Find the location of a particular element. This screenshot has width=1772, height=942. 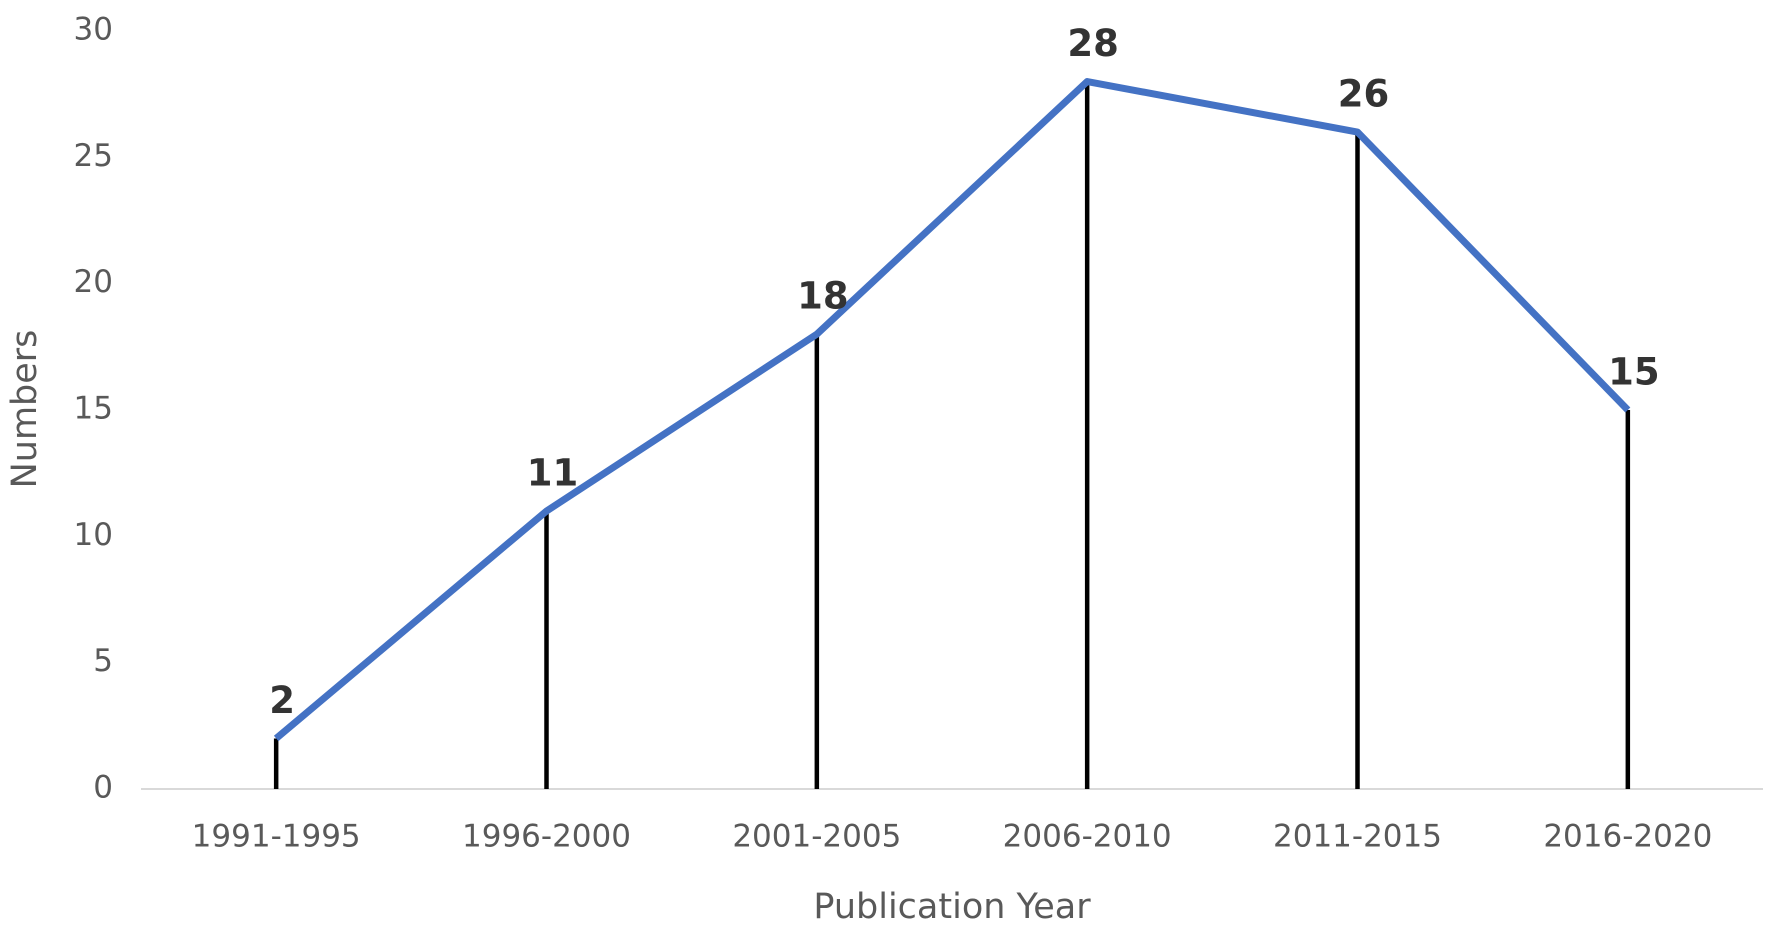

y-tick-label: 25 is located at coordinates (93, 156).